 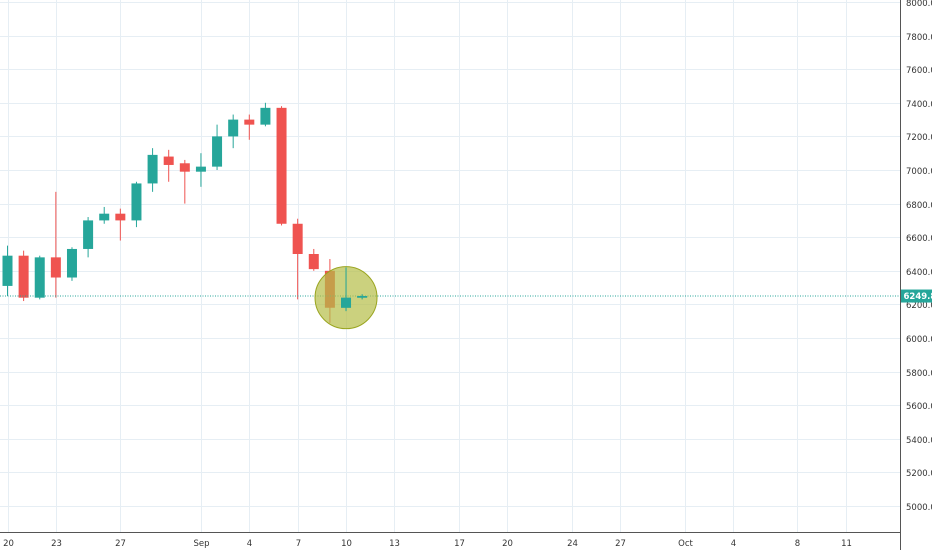 What do you see at coordinates (919, 172) in the screenshot?
I see `y-tick-label: 7000.00` at bounding box center [919, 172].